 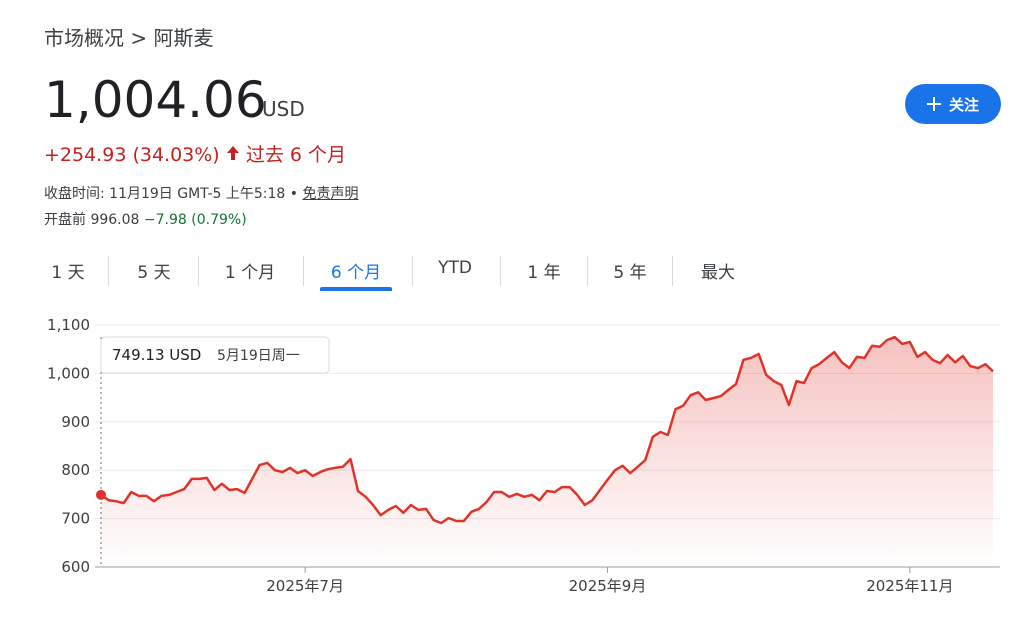 What do you see at coordinates (963, 104) in the screenshot?
I see `follow-label: 关注` at bounding box center [963, 104].